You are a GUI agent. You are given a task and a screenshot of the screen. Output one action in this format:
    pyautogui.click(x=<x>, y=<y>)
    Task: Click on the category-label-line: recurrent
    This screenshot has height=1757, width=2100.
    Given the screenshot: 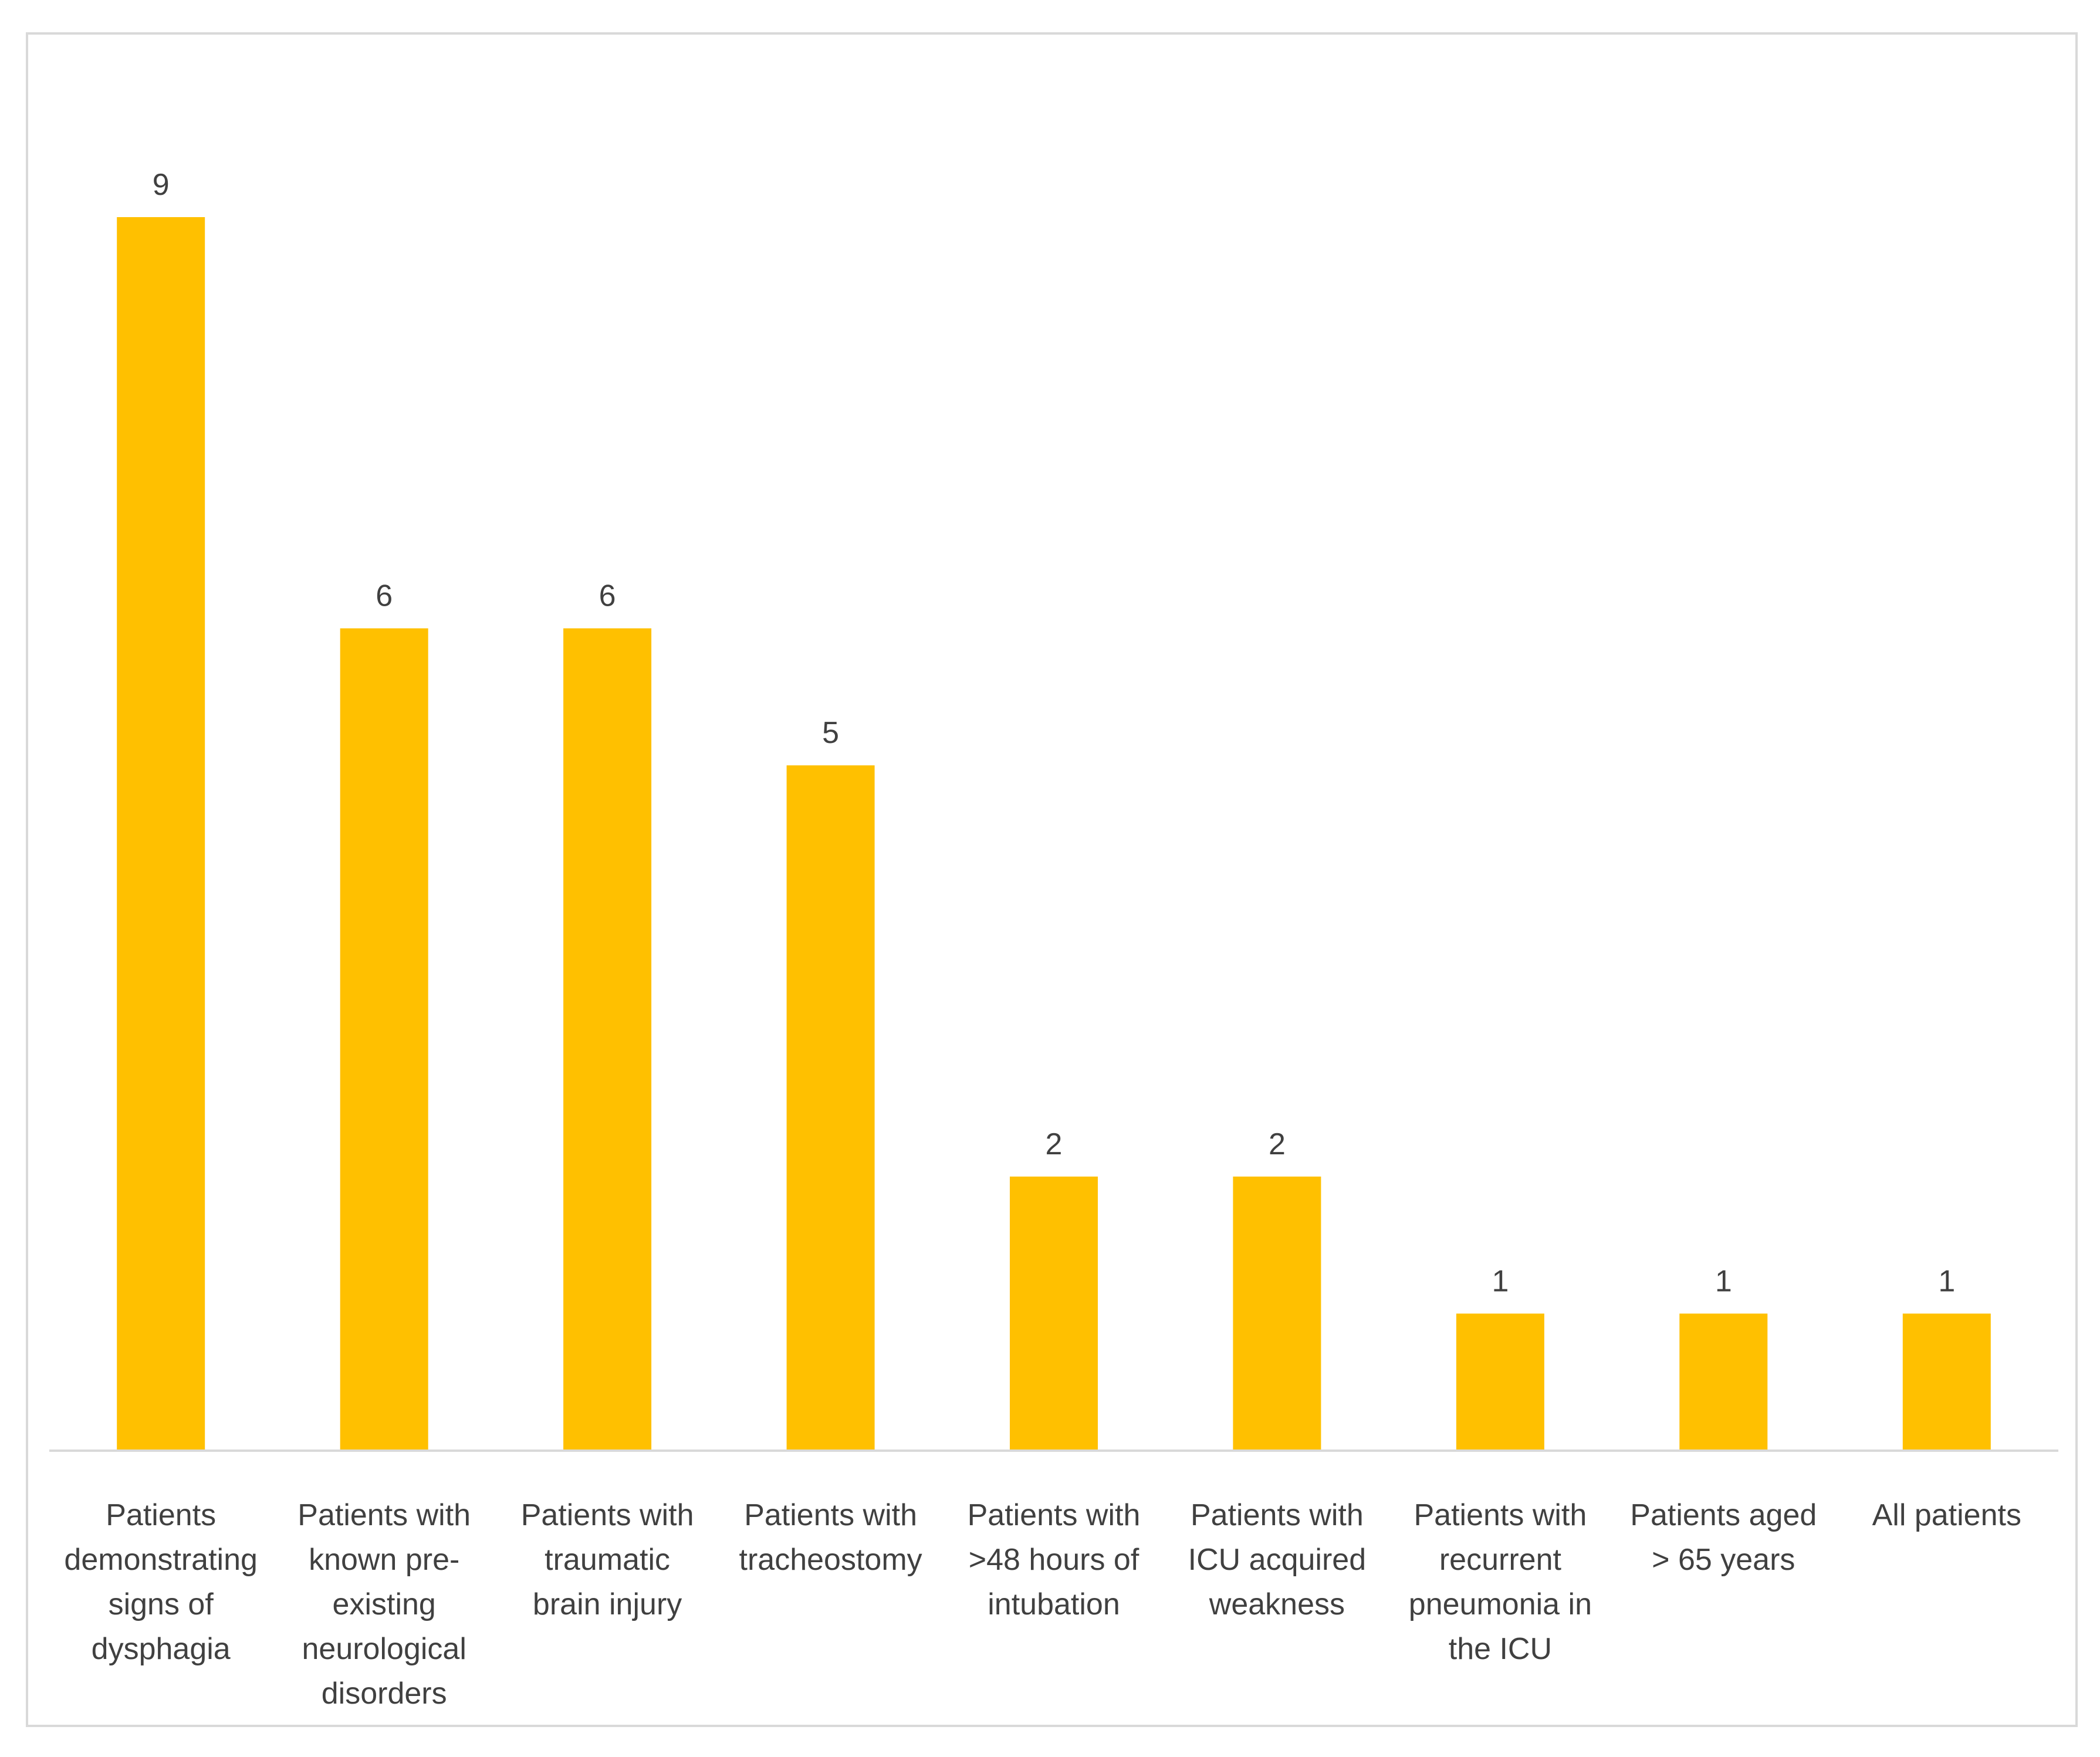 What is the action you would take?
    pyautogui.click(x=1500, y=1560)
    